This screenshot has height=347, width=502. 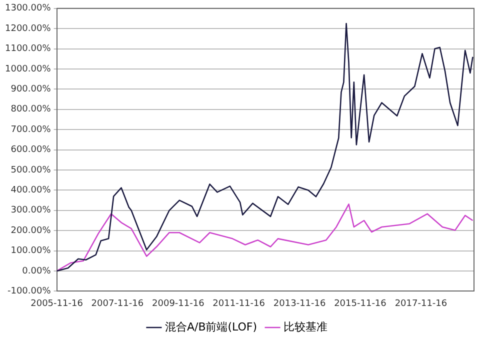 What do you see at coordinates (299, 303) in the screenshot?
I see `x-tick-label: 2013-11-16` at bounding box center [299, 303].